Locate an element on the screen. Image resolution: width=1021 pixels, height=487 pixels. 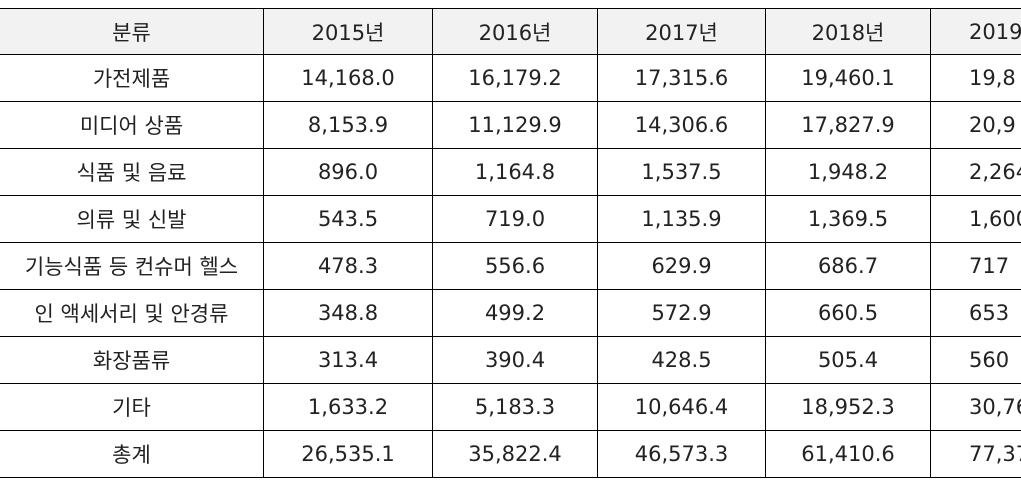
value-cell: 35,822.4 is located at coordinates (515, 454).